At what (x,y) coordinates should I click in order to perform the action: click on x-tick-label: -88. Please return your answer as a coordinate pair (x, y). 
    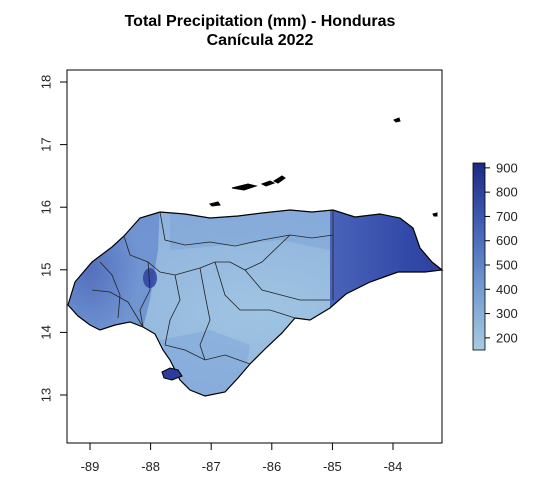
    Looking at the image, I should click on (150, 466).